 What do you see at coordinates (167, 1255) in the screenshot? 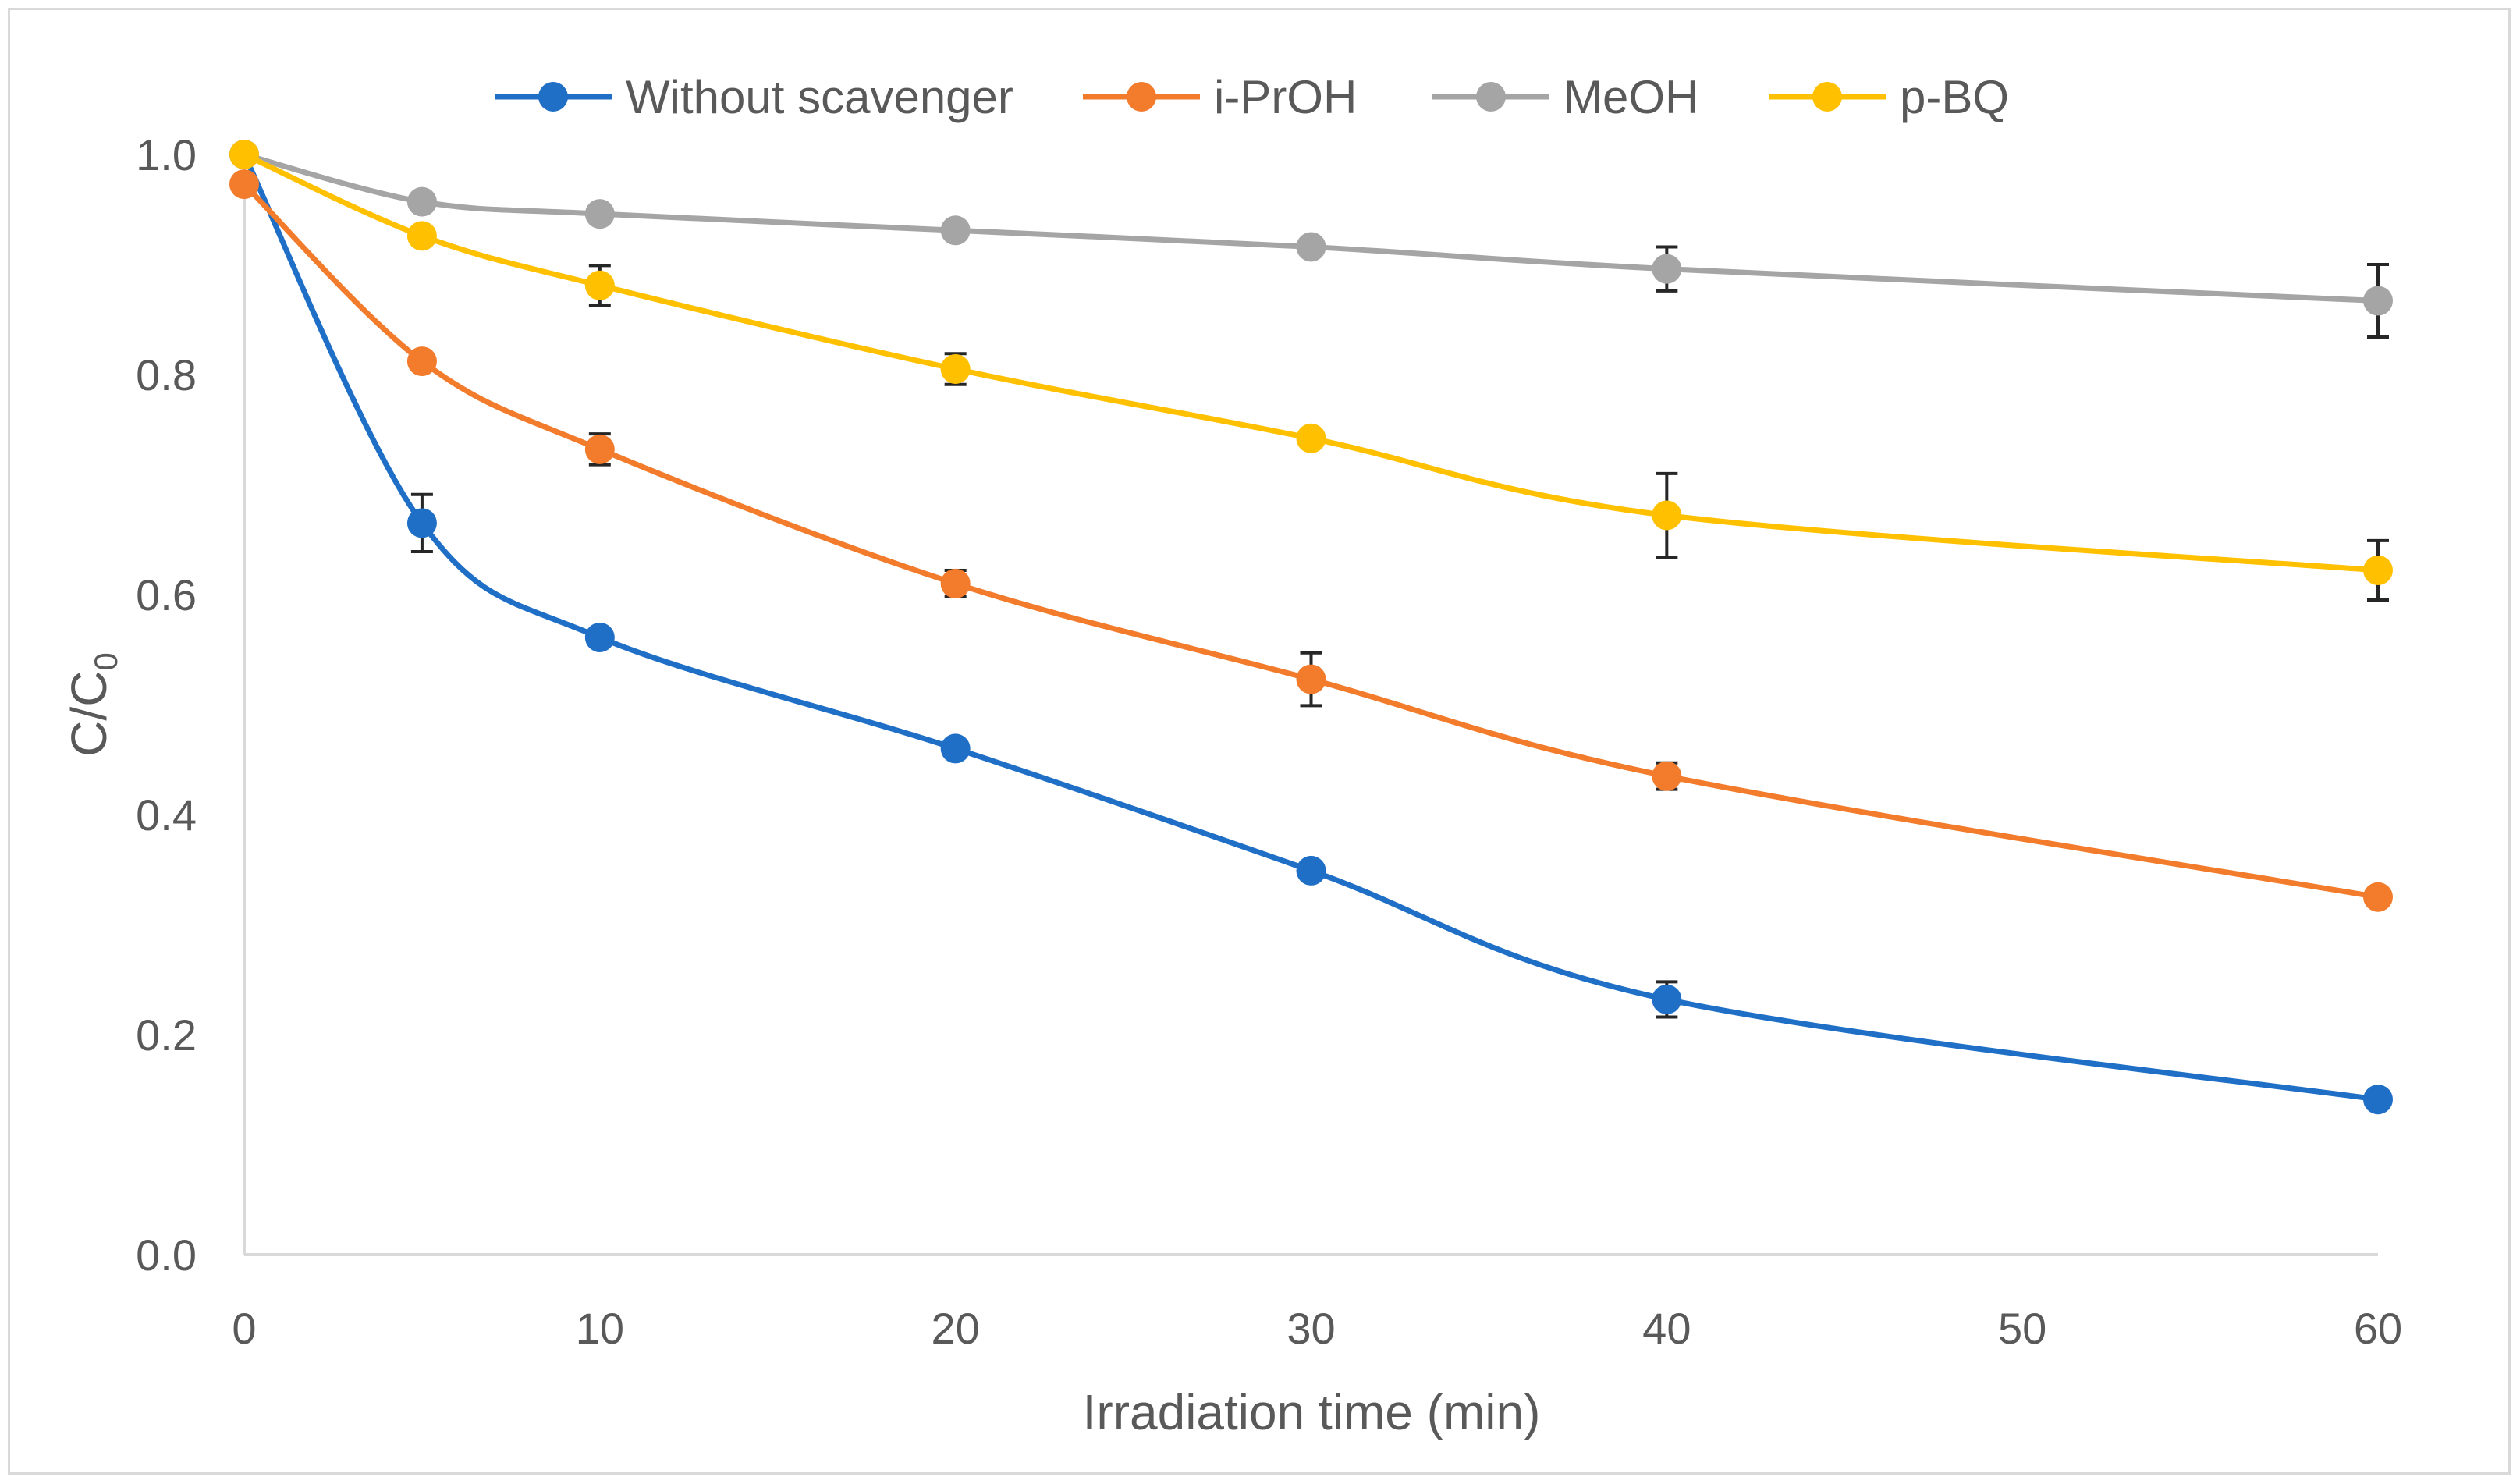
I see `y-tick-label: 0.0` at bounding box center [167, 1255].